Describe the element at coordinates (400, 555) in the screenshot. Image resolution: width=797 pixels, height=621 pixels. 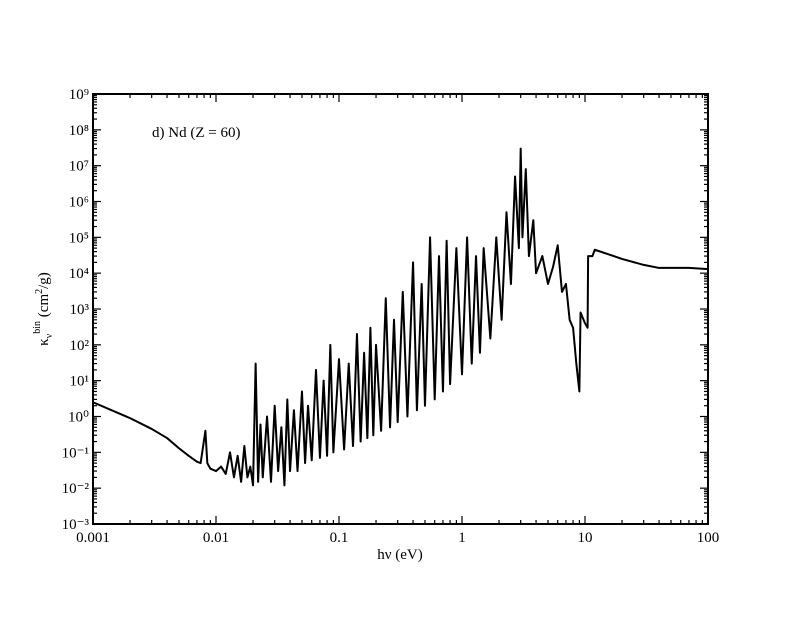
I see `x-axis-label: hν (eV)` at that location.